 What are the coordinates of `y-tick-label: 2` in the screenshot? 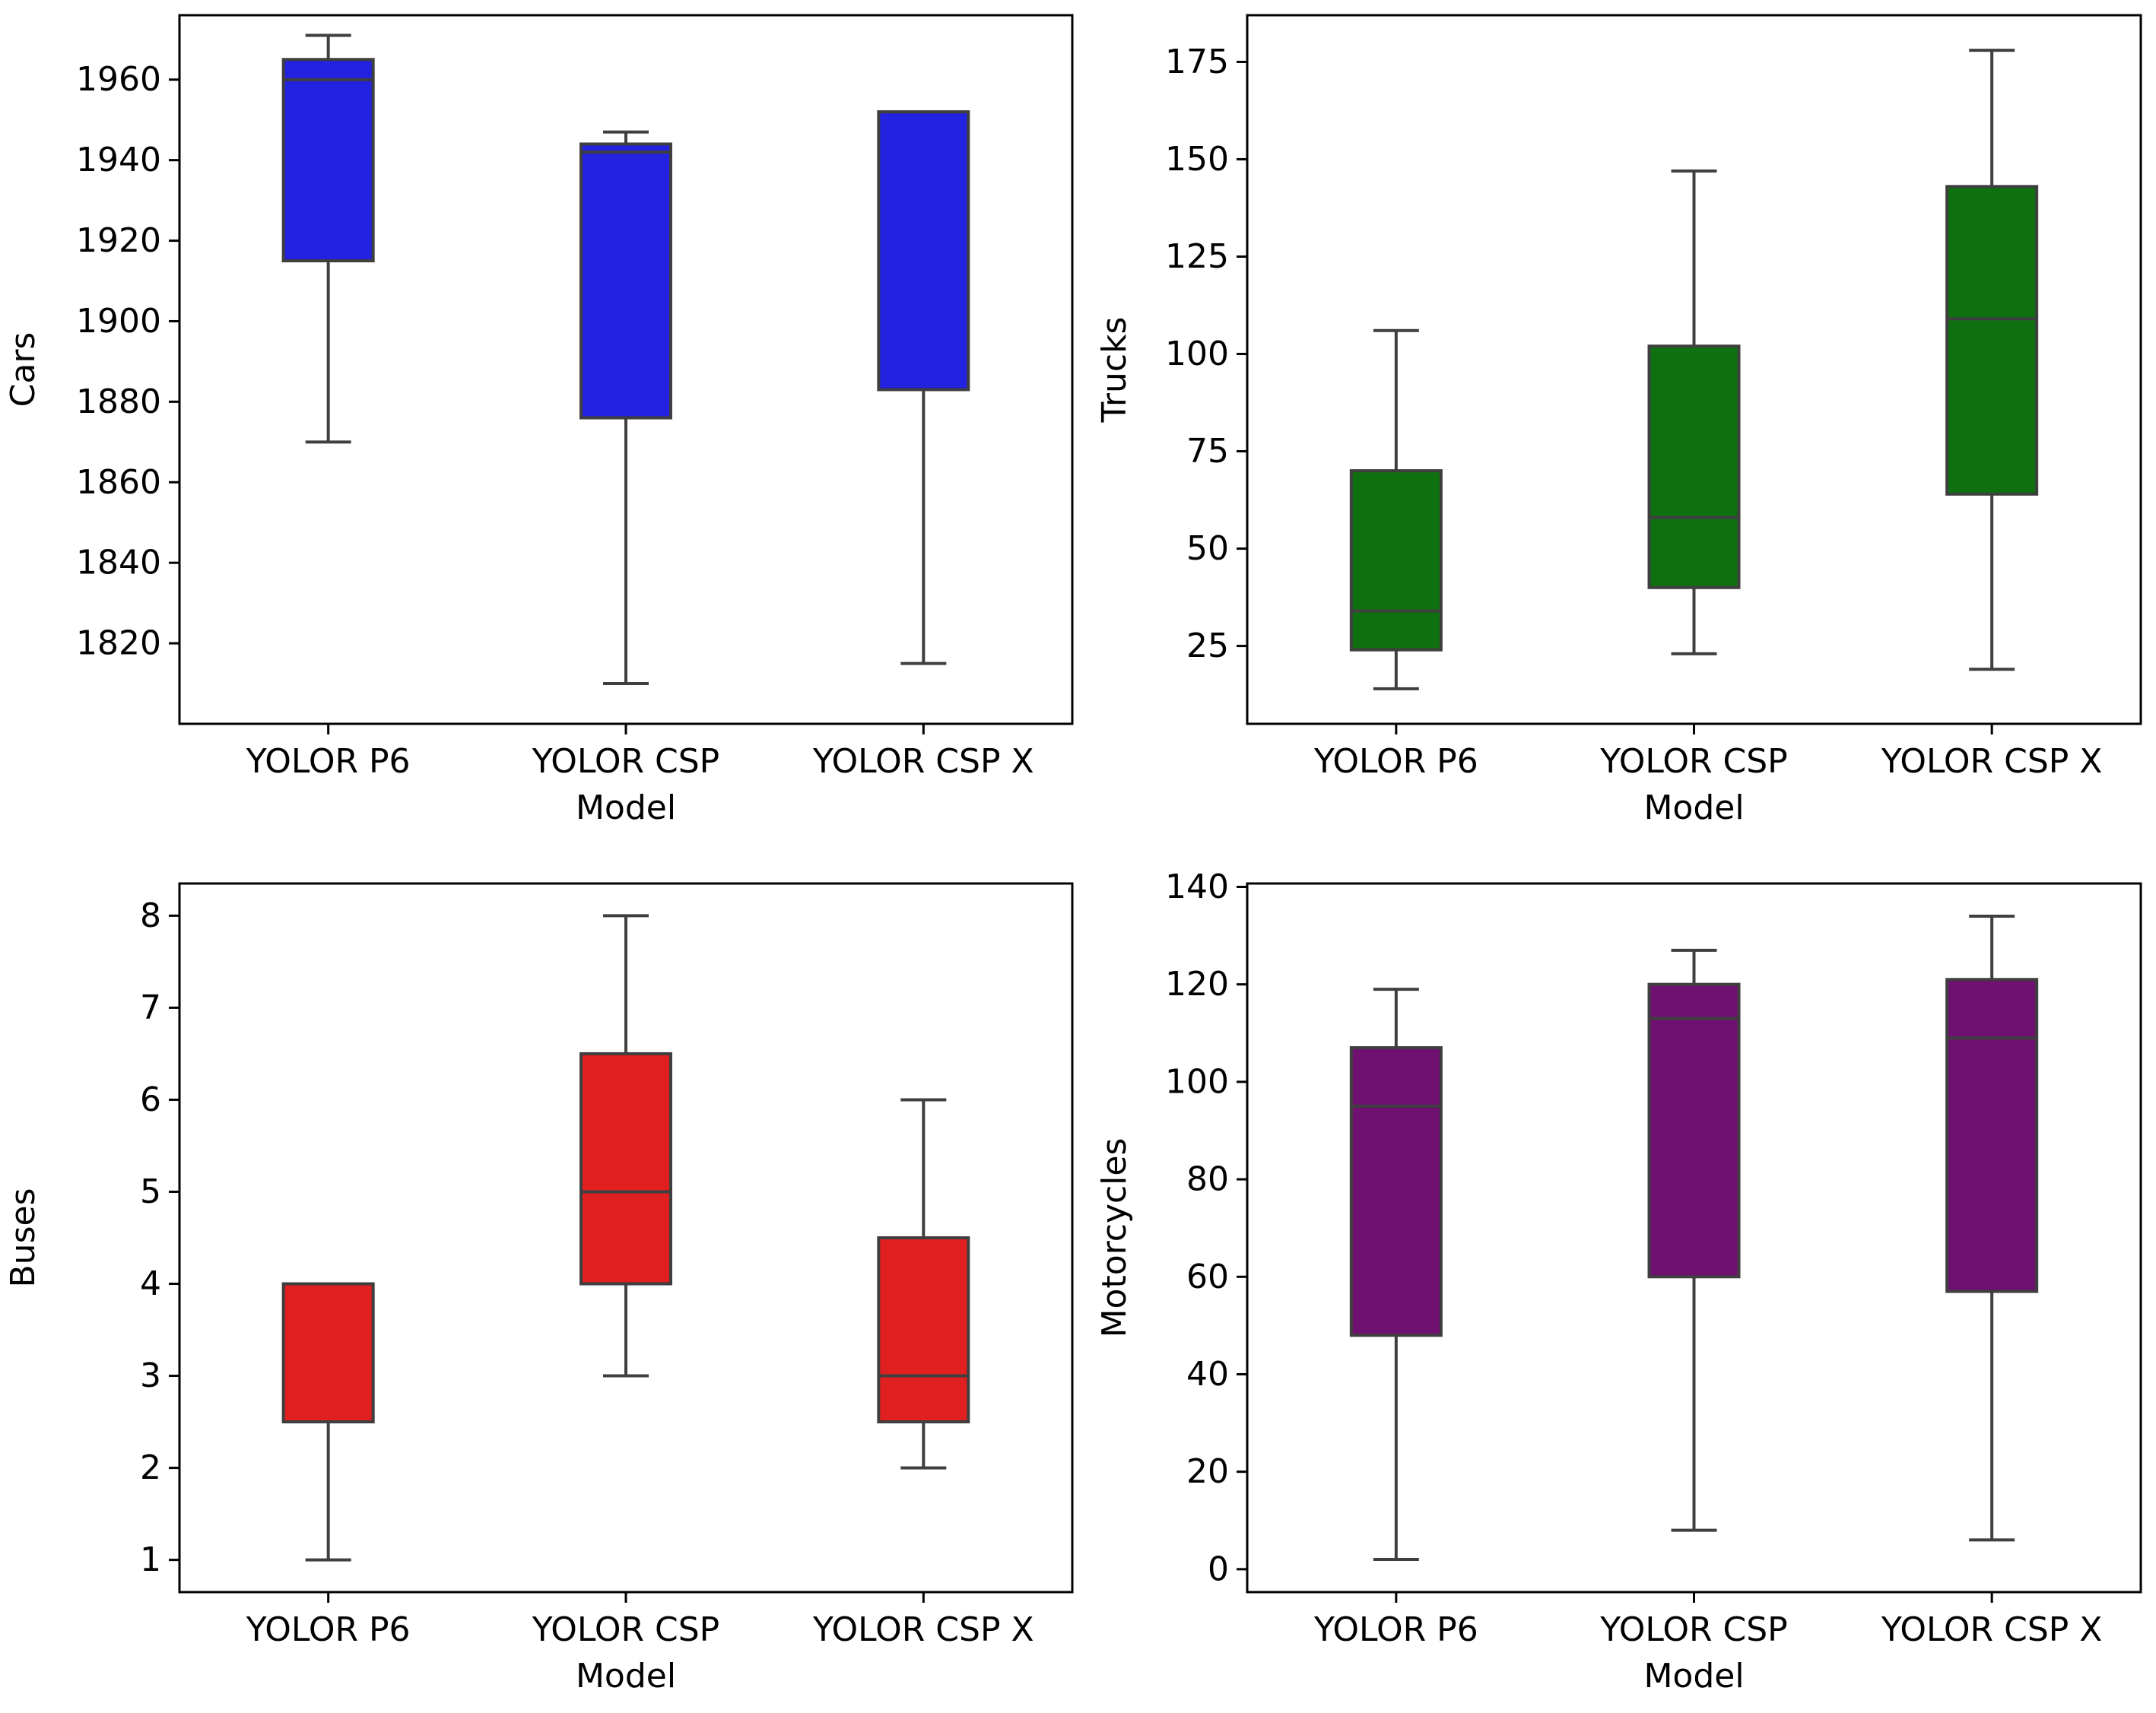 It's located at (150, 1467).